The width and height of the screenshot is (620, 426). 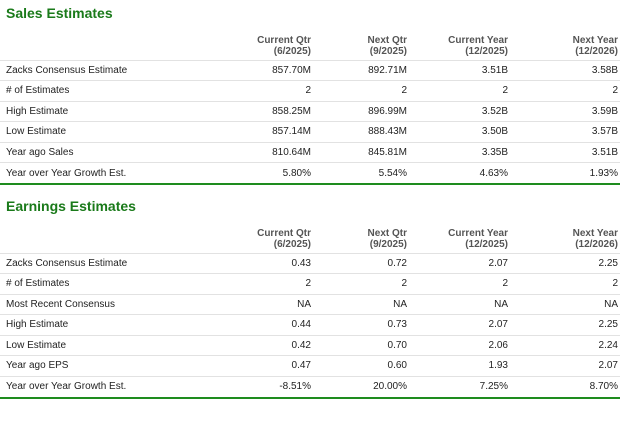 What do you see at coordinates (365, 70) in the screenshot?
I see `cell-value: 892.71M` at bounding box center [365, 70].